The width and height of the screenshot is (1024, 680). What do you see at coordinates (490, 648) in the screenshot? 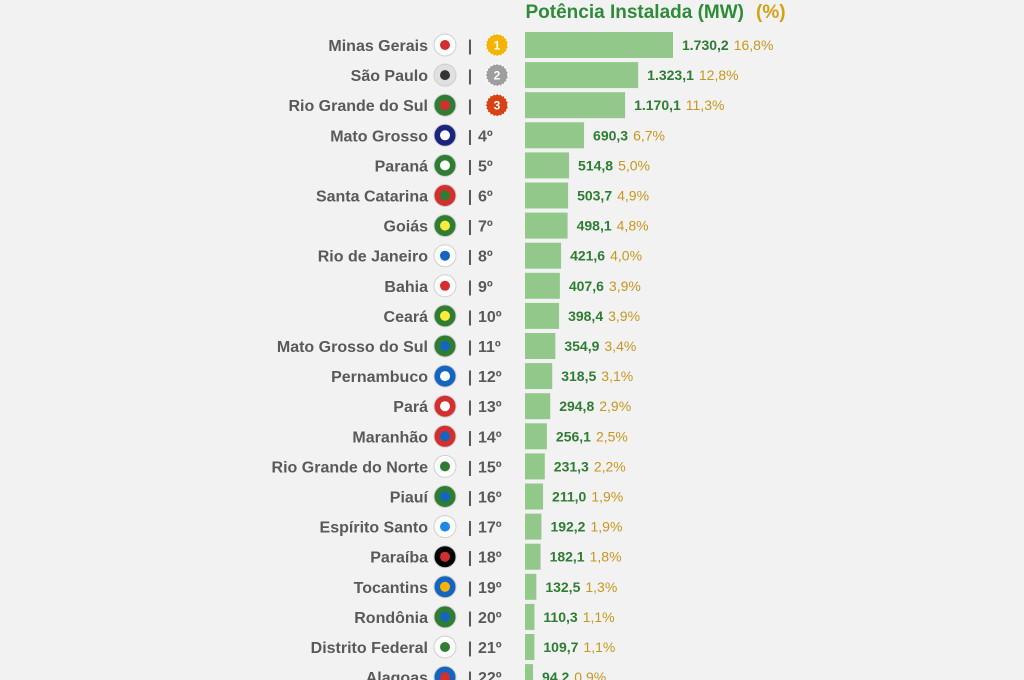
I see `rank-label: 21º` at bounding box center [490, 648].